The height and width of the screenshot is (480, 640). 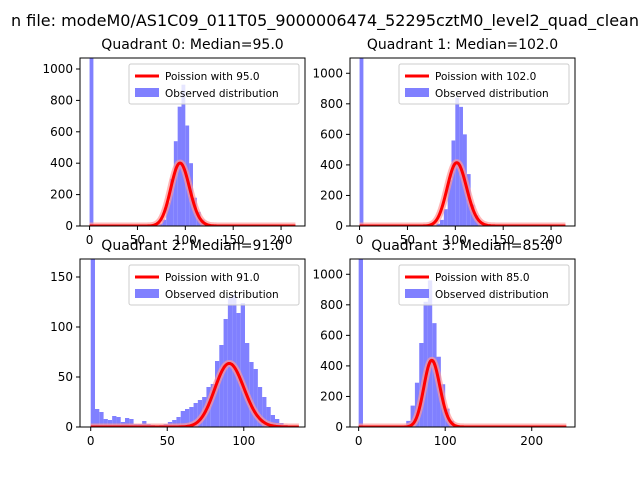 I want to click on legend-entry-poisson: Poission with 85.0, so click(x=482, y=278).